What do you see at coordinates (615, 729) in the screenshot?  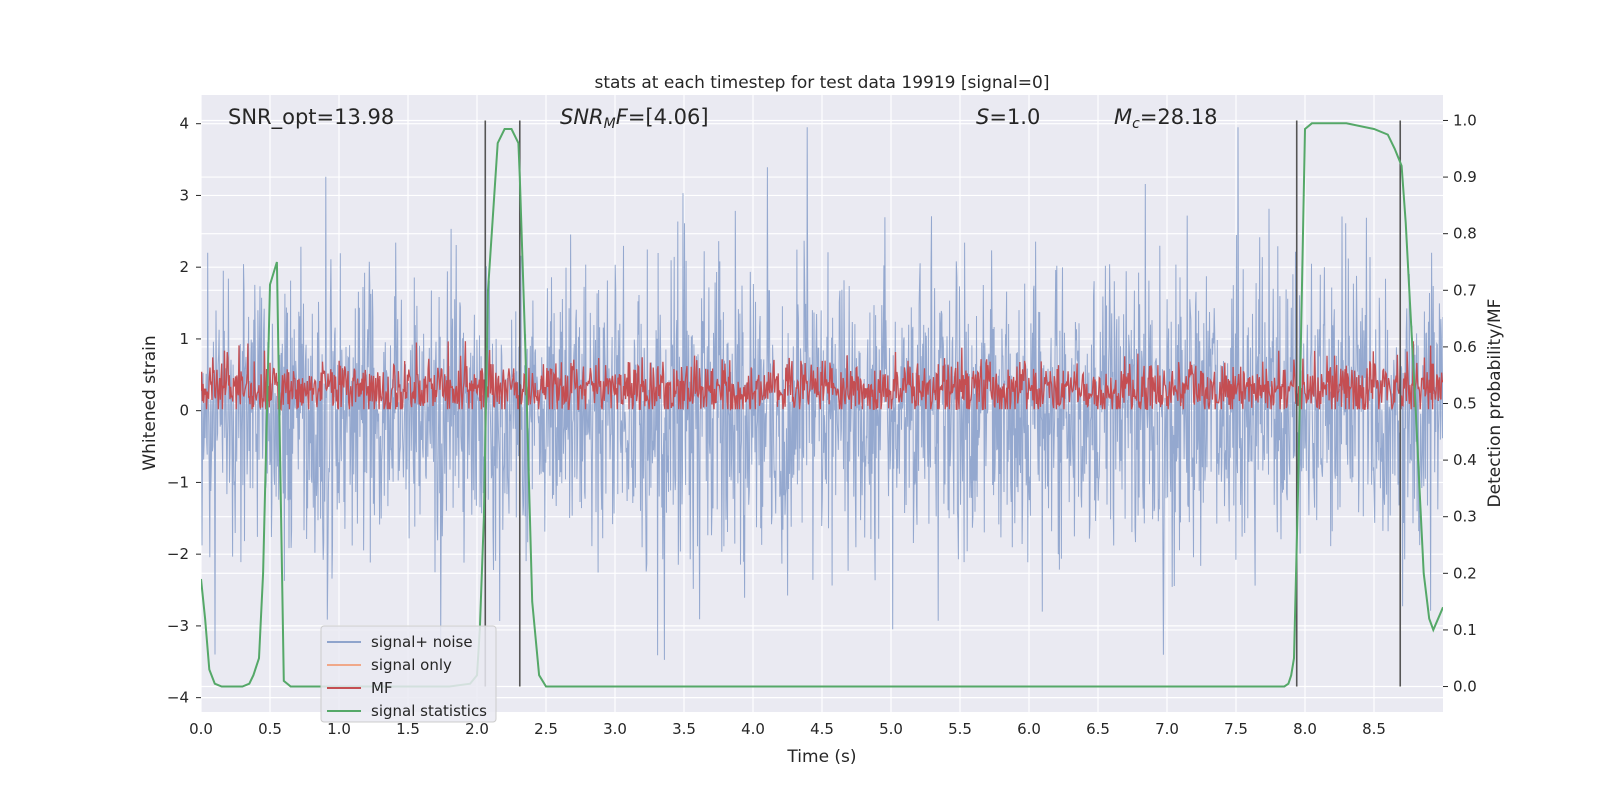 I see `x-tick-label: 3.0` at bounding box center [615, 729].